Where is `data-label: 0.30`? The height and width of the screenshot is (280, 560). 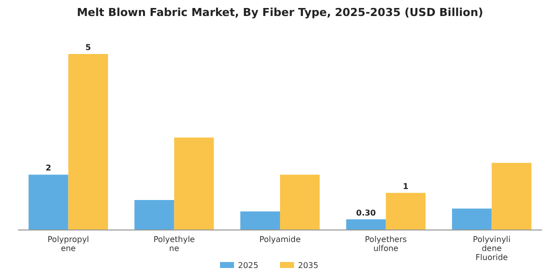 data-label: 0.30 is located at coordinates (366, 213).